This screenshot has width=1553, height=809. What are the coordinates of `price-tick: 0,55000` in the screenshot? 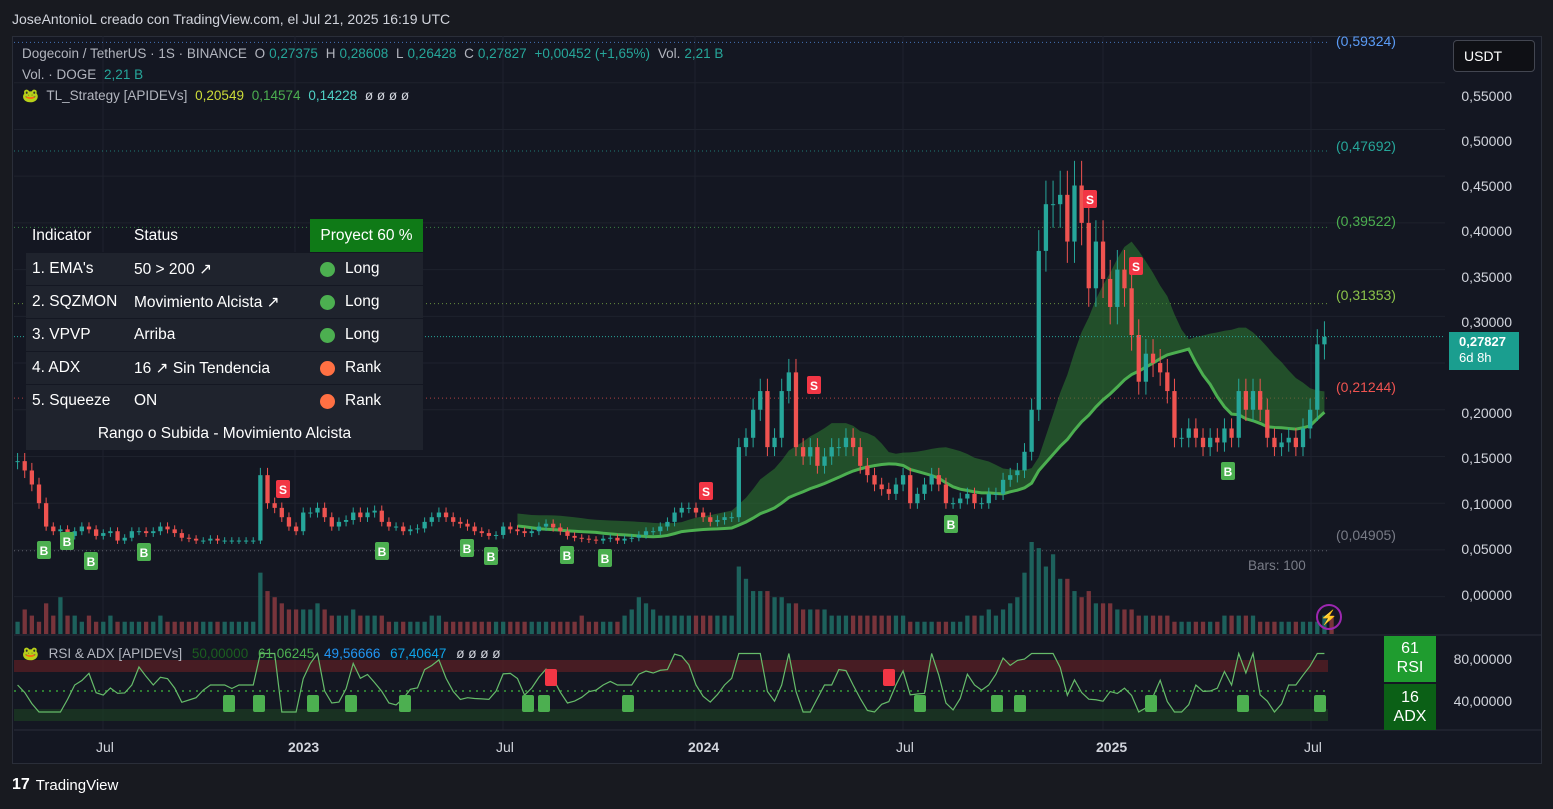 It's located at (1486, 96).